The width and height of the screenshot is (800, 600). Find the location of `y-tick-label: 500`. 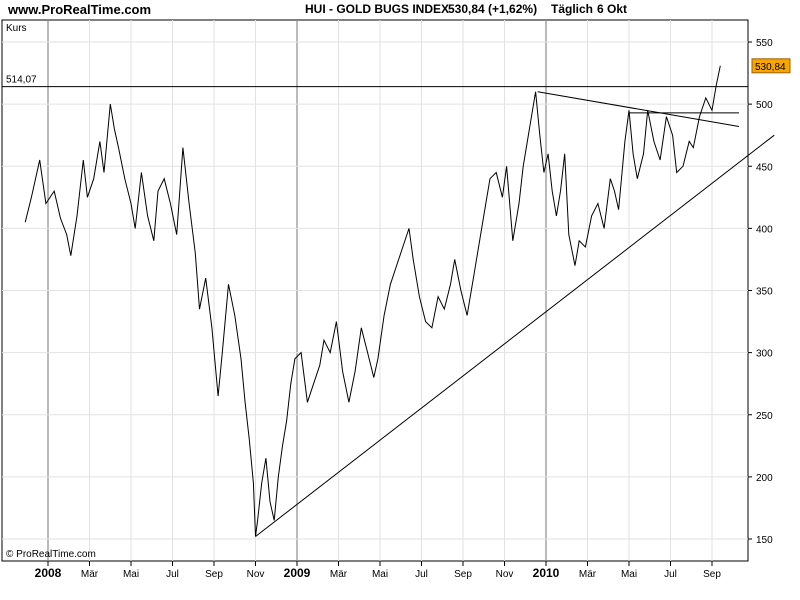

y-tick-label: 500 is located at coordinates (764, 105).